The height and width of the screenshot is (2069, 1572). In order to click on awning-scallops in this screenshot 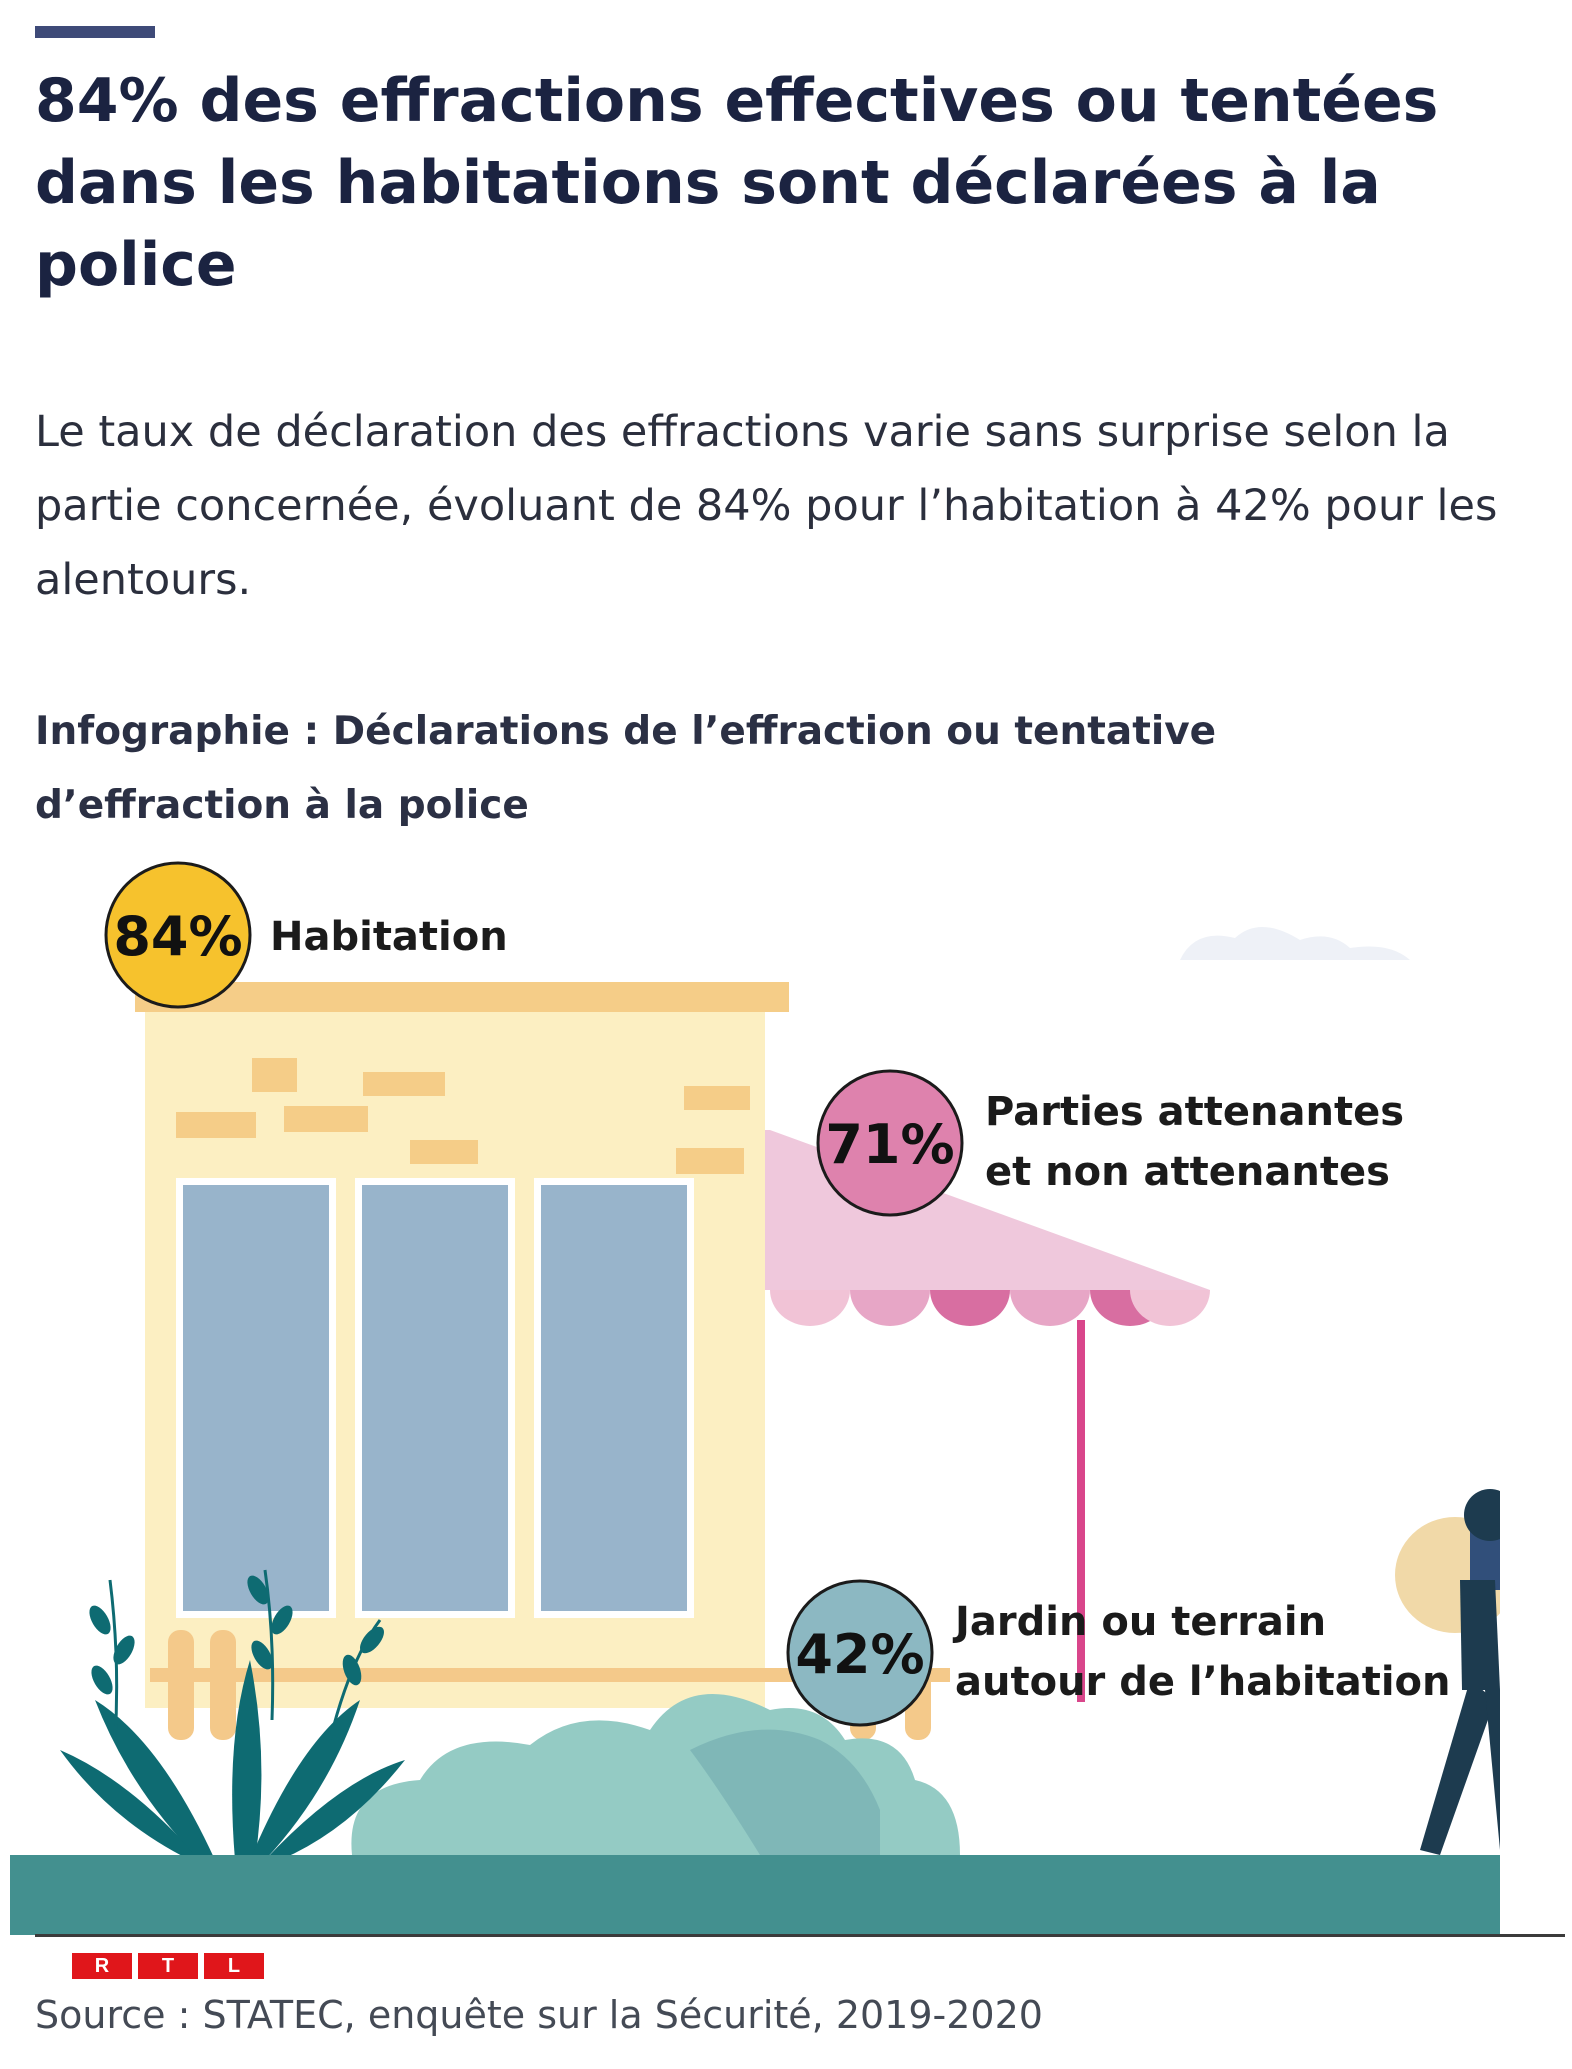, I will do `click(990, 1308)`.